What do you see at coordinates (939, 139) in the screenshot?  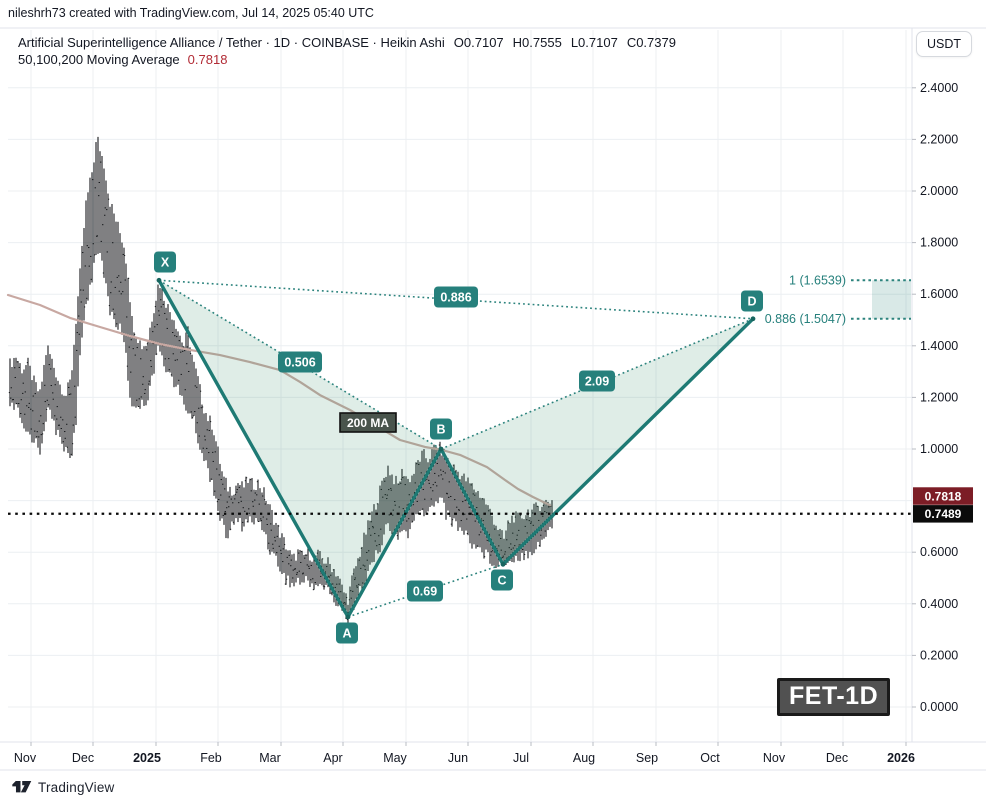 I see `price-tick-label: 2.2000` at bounding box center [939, 139].